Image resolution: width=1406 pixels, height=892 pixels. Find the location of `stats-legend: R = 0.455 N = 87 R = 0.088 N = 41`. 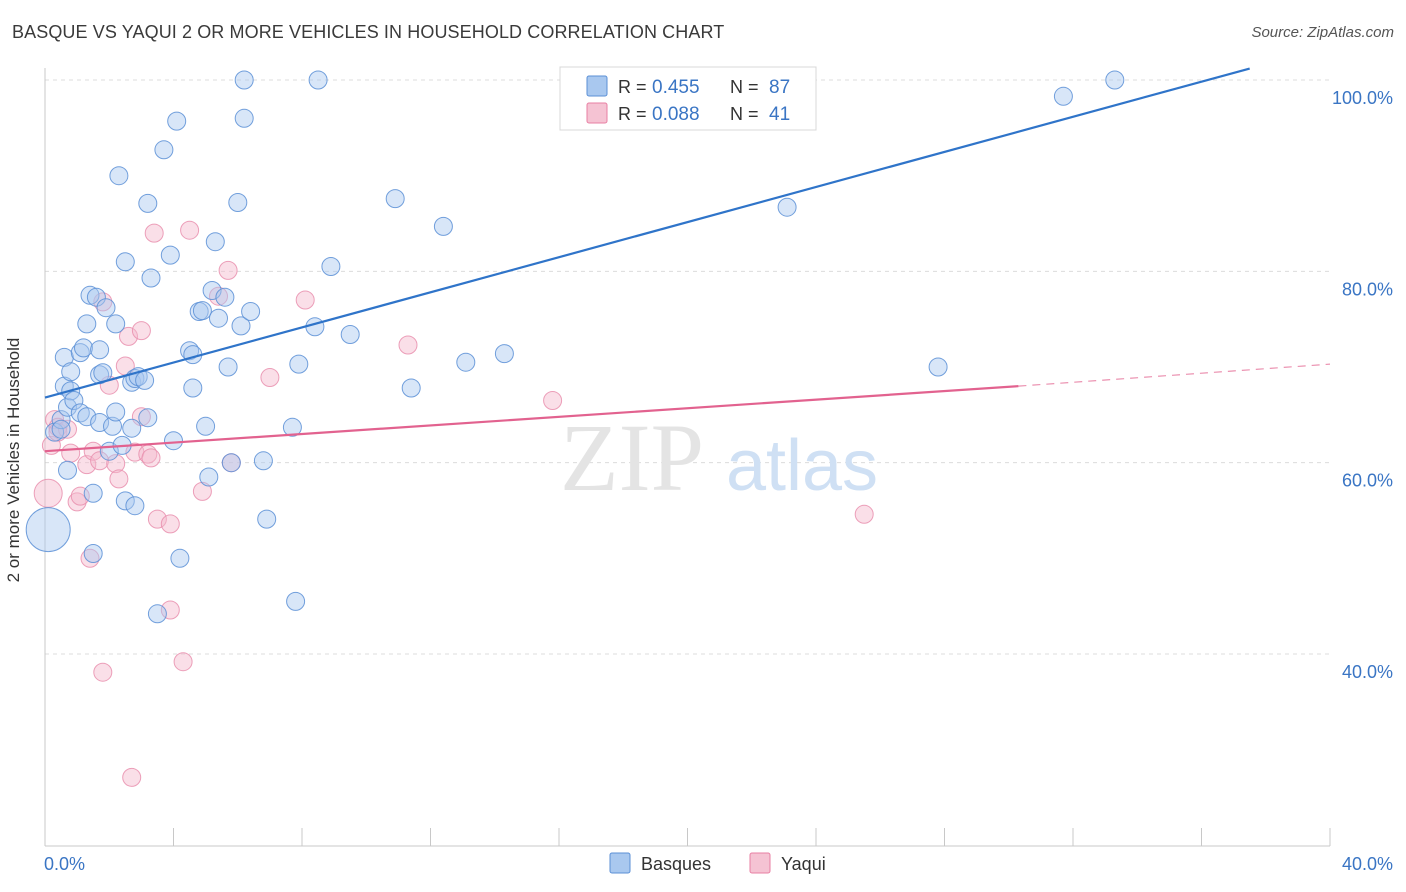

stats-legend: R = 0.455 N = 87 R = 0.088 N = 41 is located at coordinates (688, 98).